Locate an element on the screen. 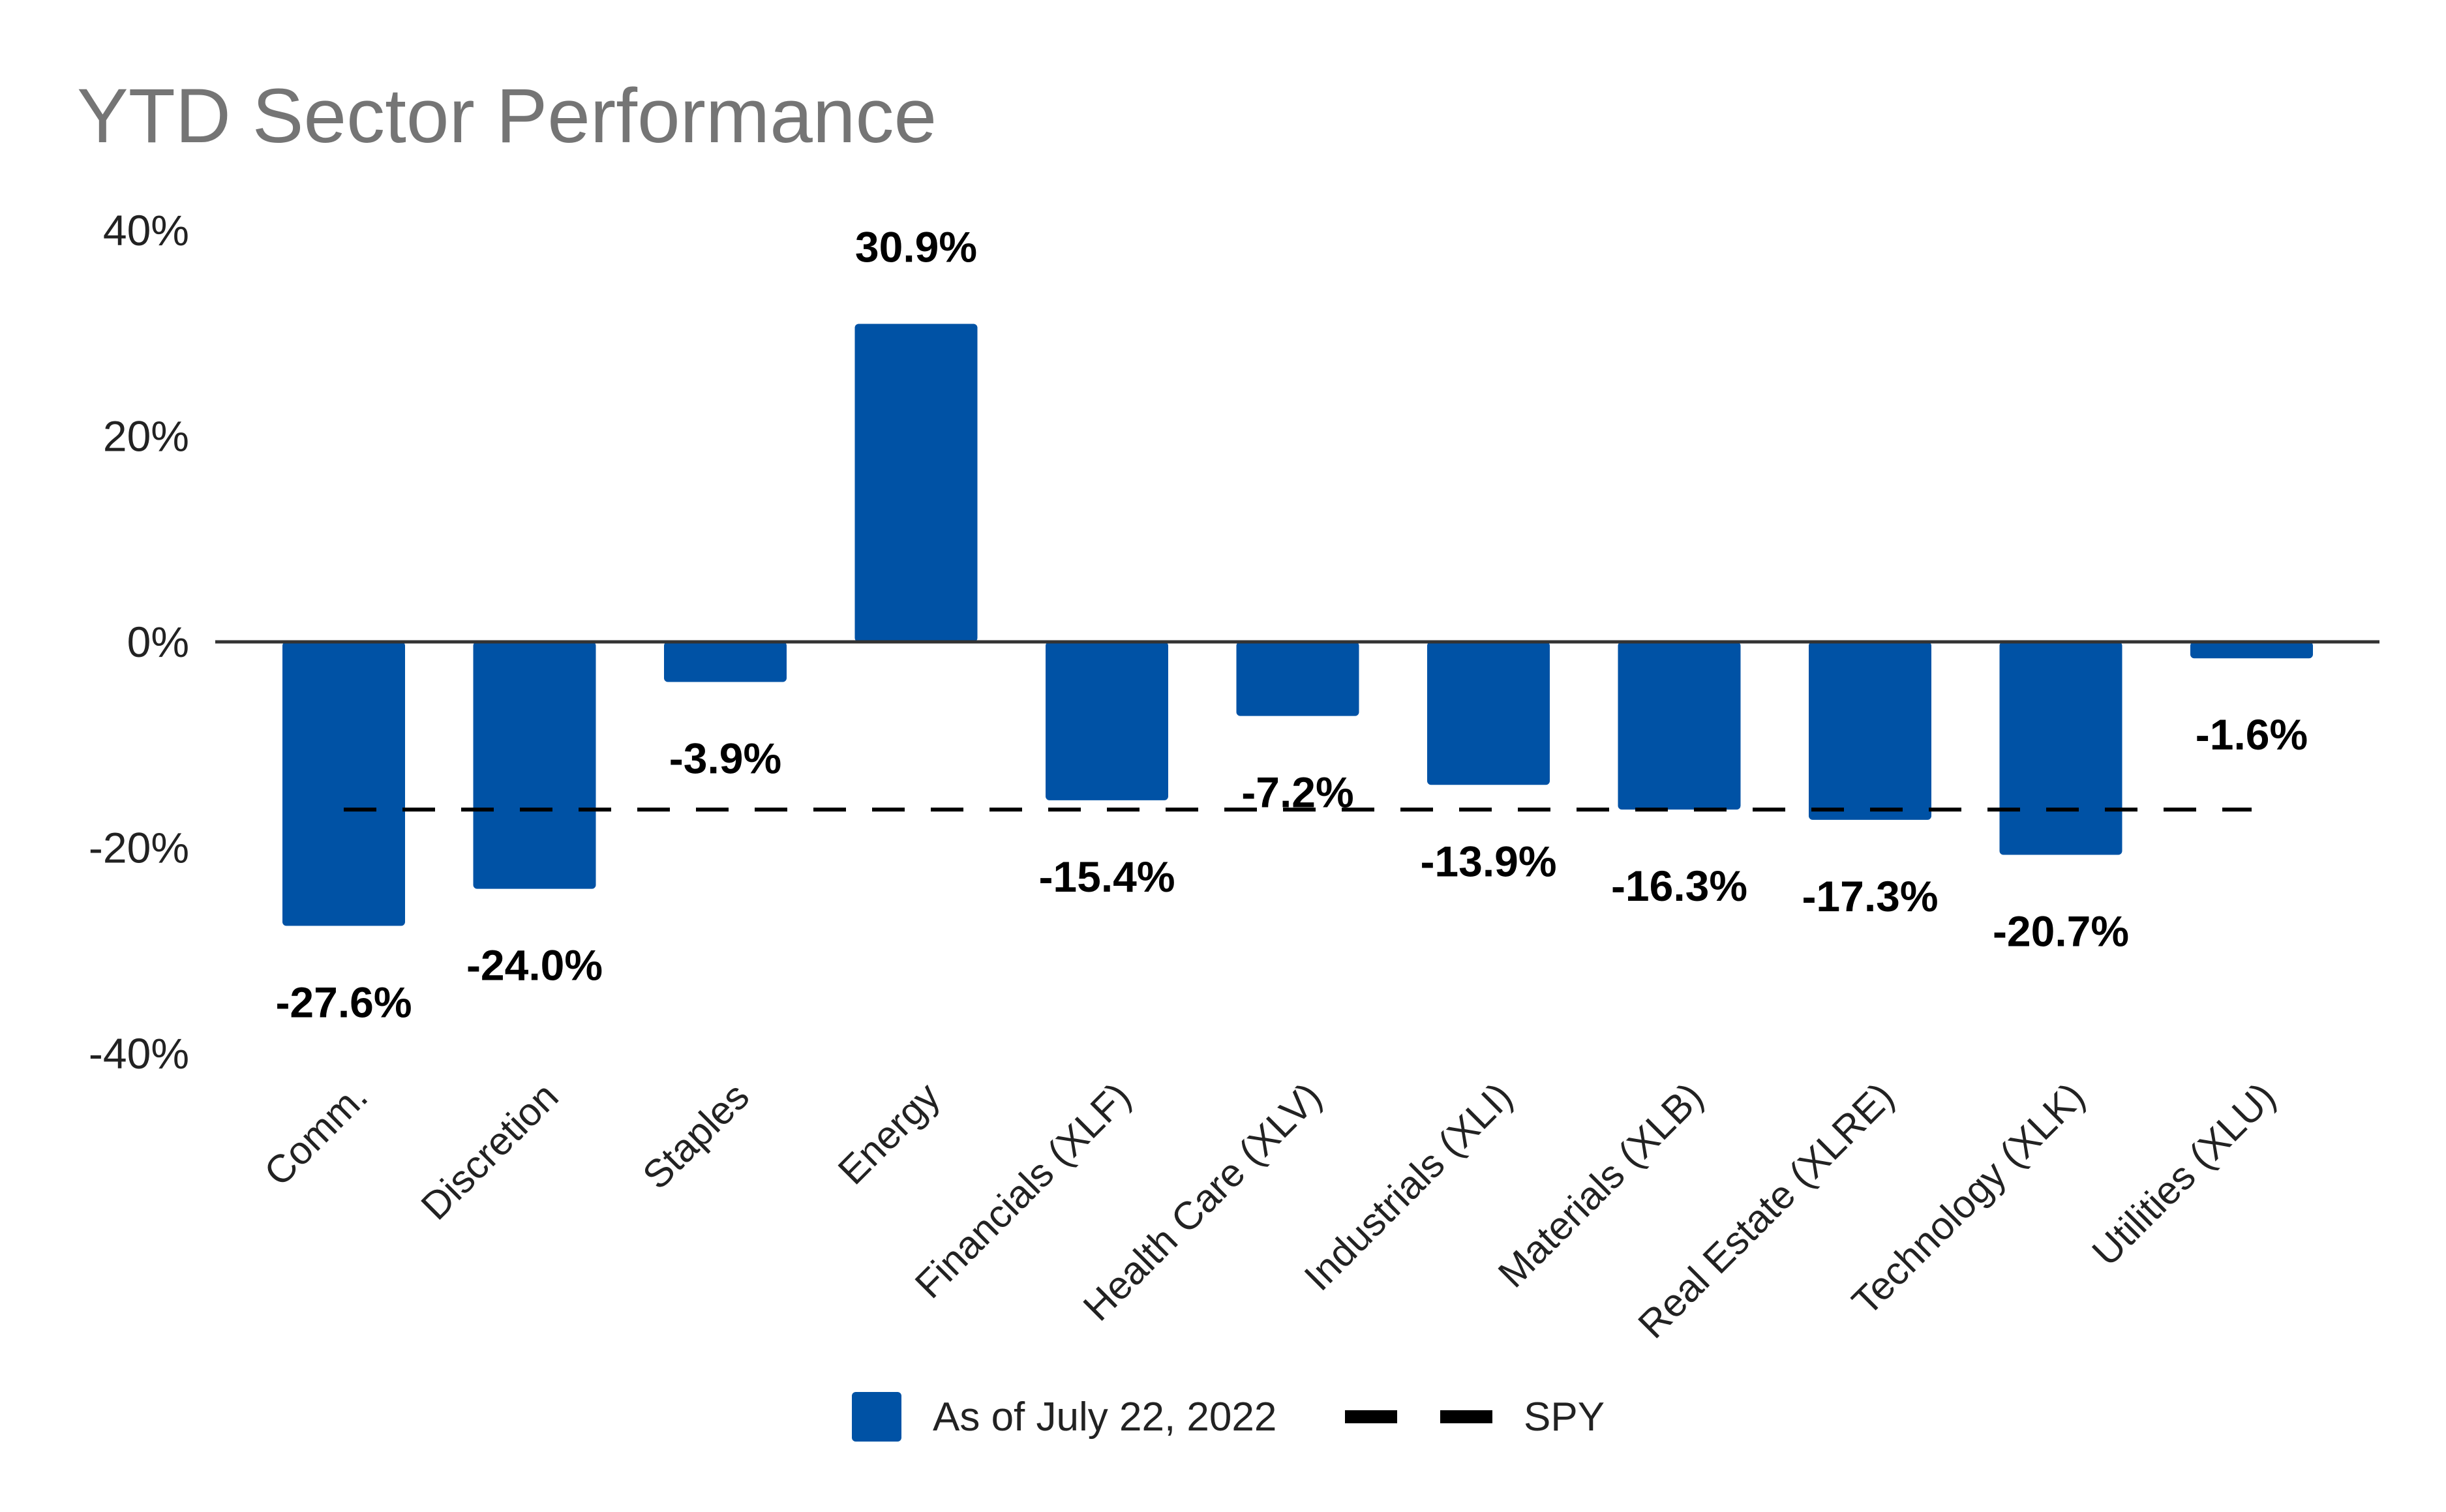 This screenshot has height=1512, width=2446. x-tick-label: Materials (XLB) is located at coordinates (1601, 1185).